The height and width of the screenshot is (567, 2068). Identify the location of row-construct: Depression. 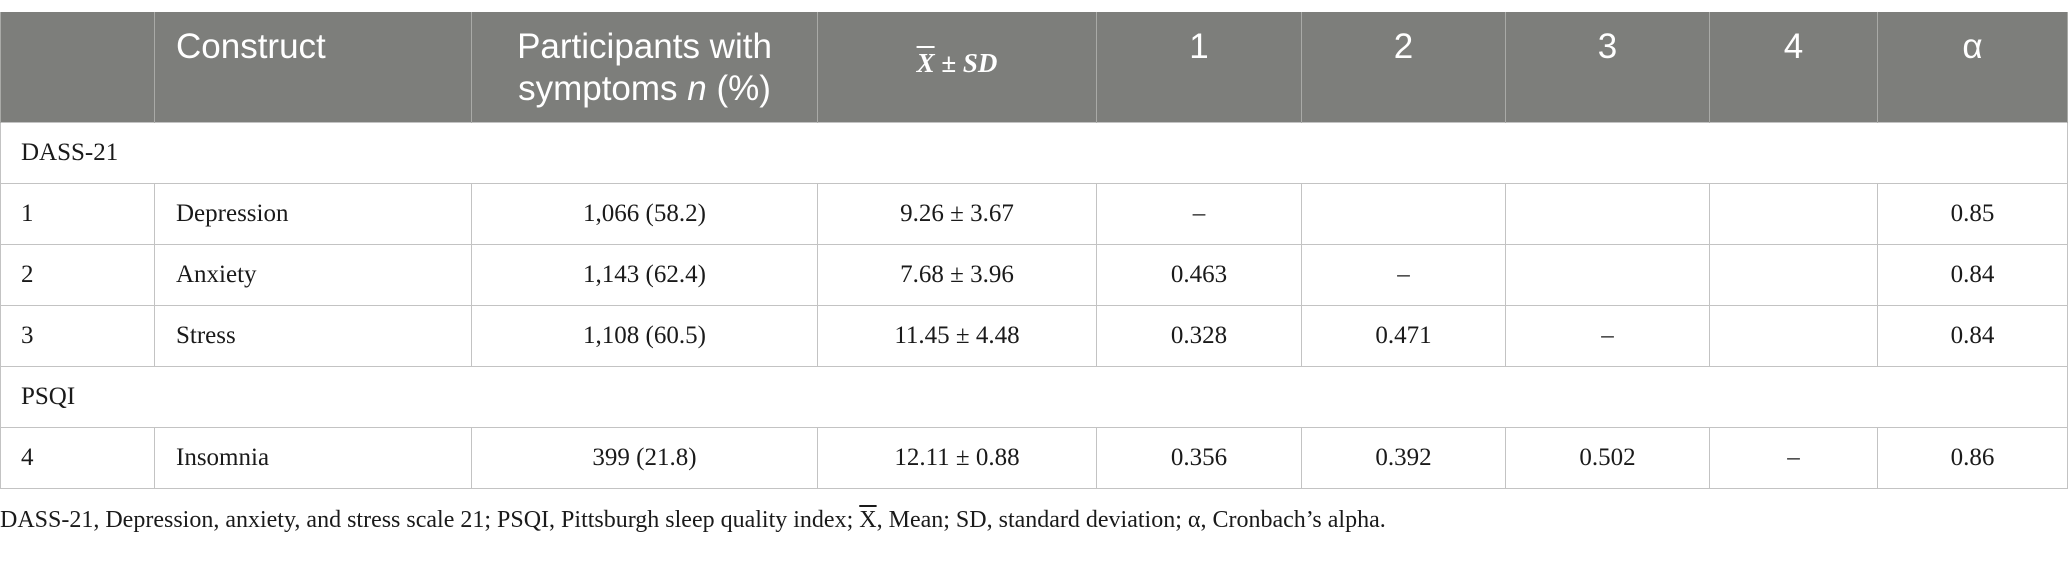
(313, 213).